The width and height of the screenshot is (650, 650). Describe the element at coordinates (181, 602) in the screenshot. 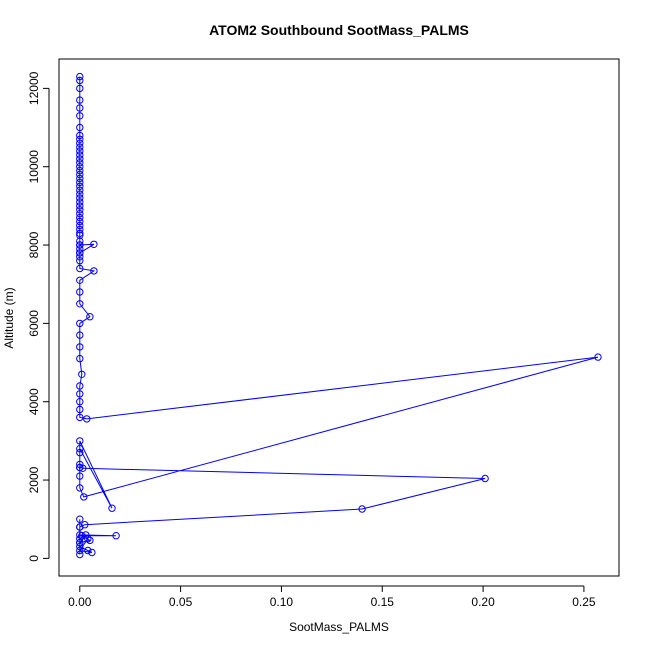

I see `x-tick-label: 0.05` at that location.